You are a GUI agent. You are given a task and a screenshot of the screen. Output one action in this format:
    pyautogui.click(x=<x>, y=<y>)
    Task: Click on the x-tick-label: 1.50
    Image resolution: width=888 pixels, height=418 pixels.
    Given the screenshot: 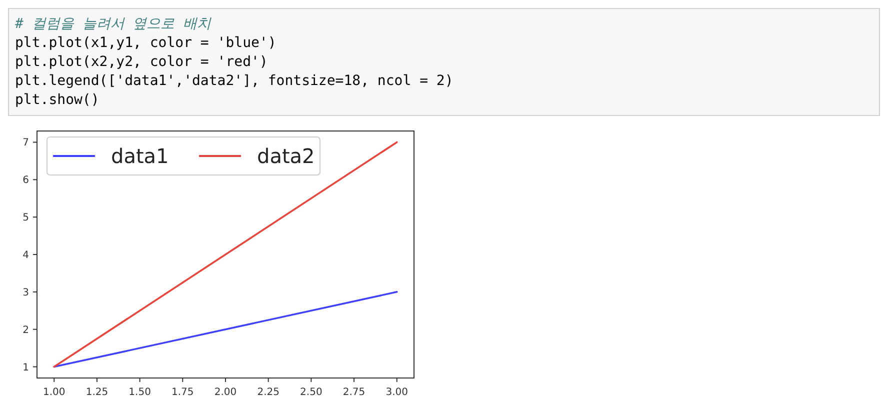 What is the action you would take?
    pyautogui.click(x=139, y=392)
    